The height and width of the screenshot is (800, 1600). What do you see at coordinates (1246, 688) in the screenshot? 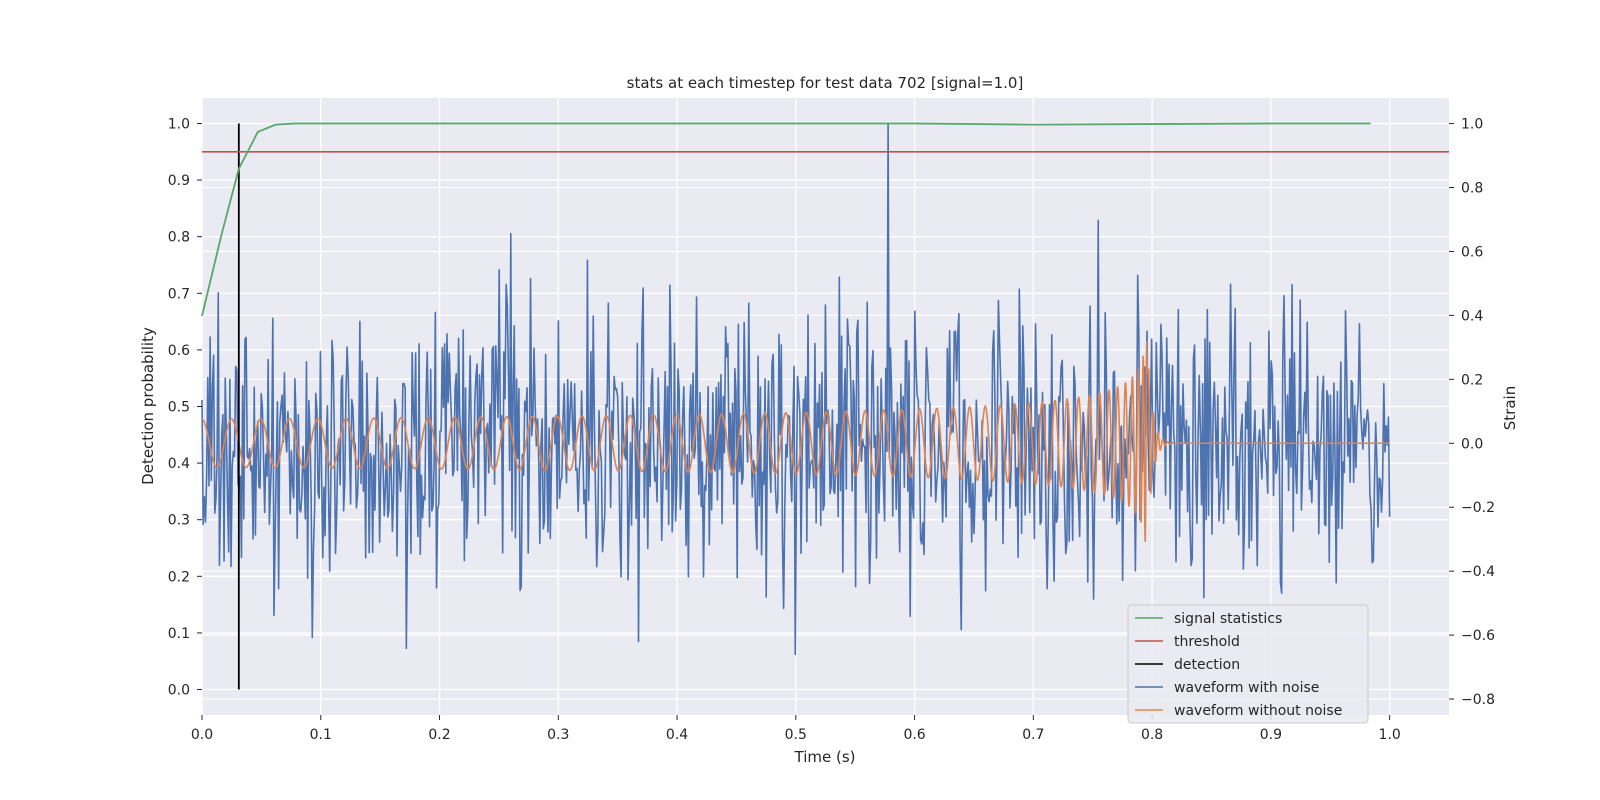
I see `legend-label-waveform-with-noise: waveform with noise` at bounding box center [1246, 688].